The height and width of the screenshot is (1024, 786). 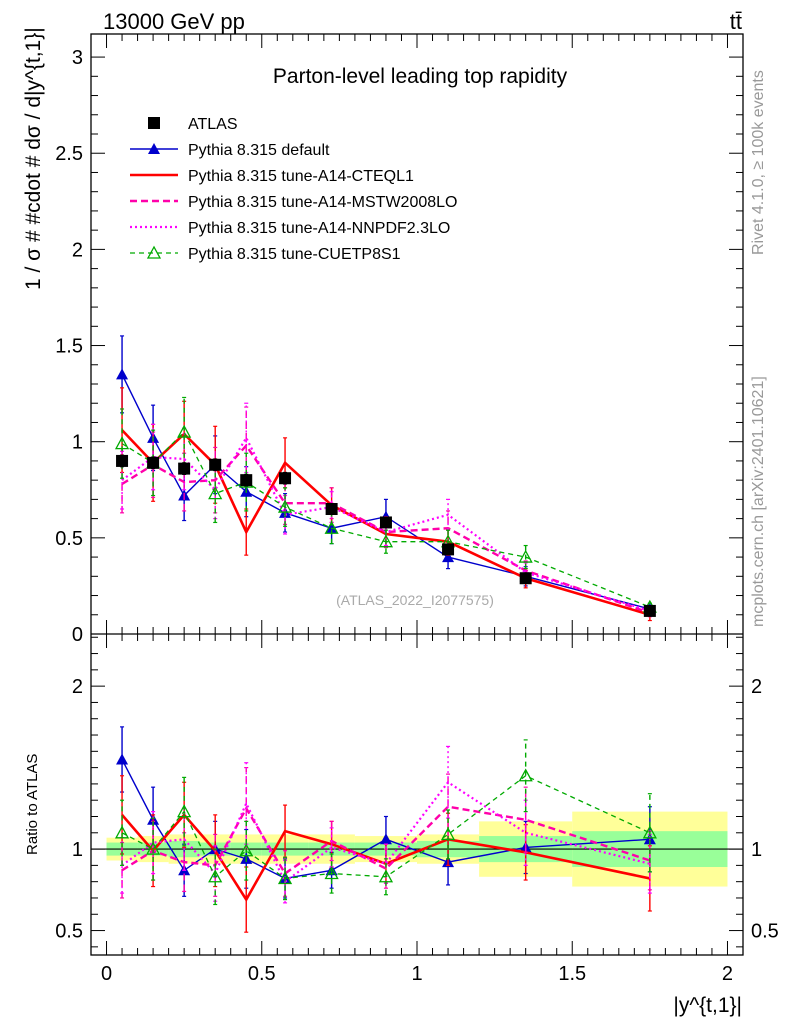 I want to click on ratio-line-cteq, so click(x=386, y=857).